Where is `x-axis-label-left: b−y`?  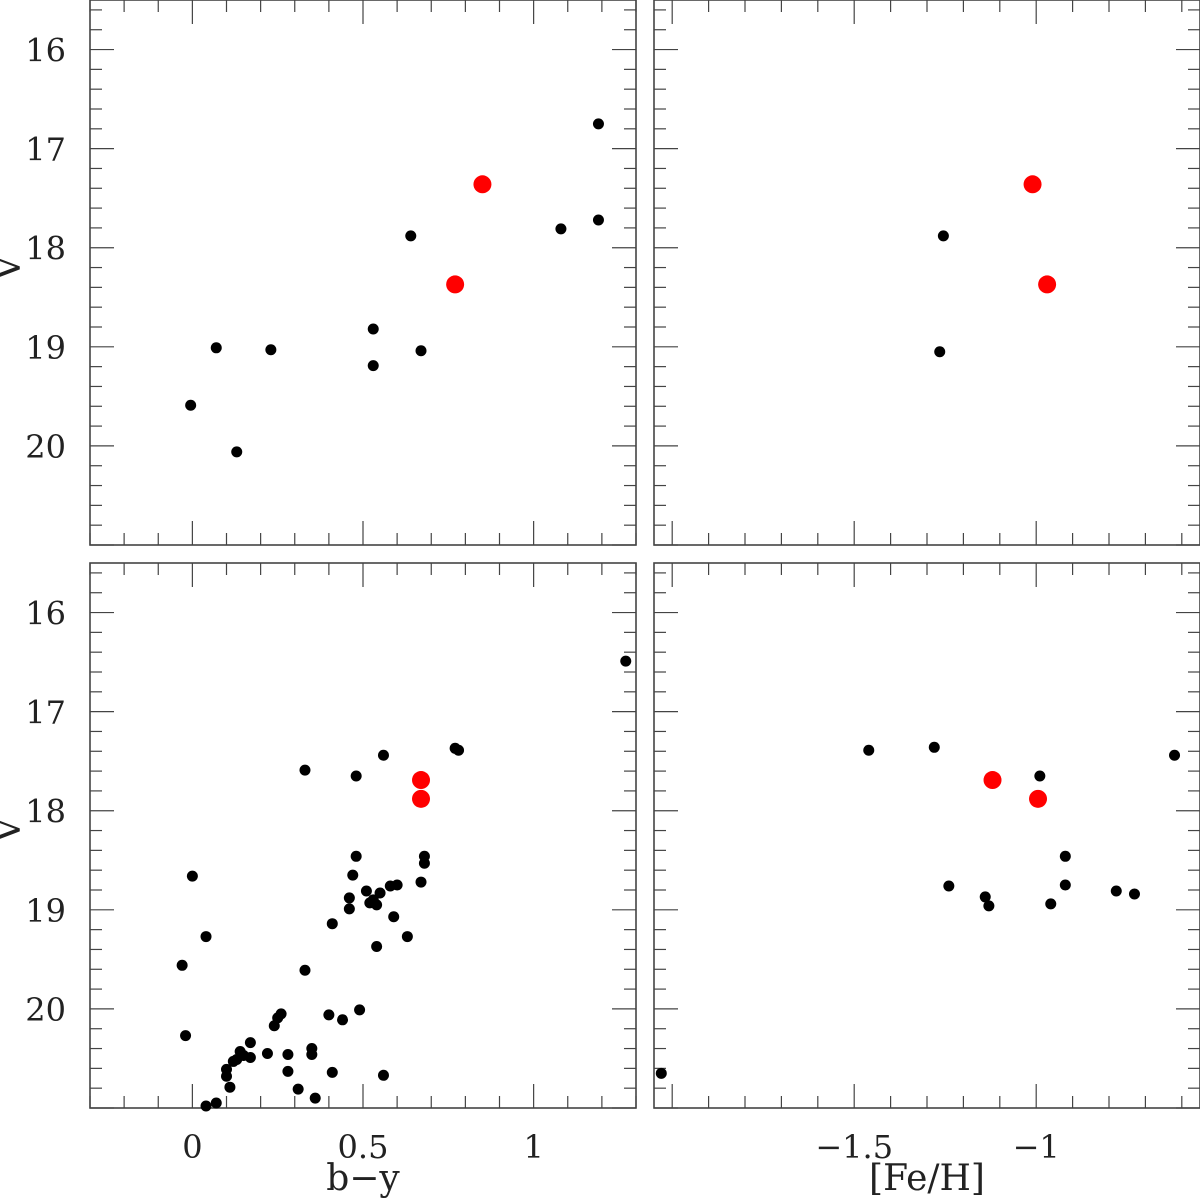 x-axis-label-left: b−y is located at coordinates (363, 1178).